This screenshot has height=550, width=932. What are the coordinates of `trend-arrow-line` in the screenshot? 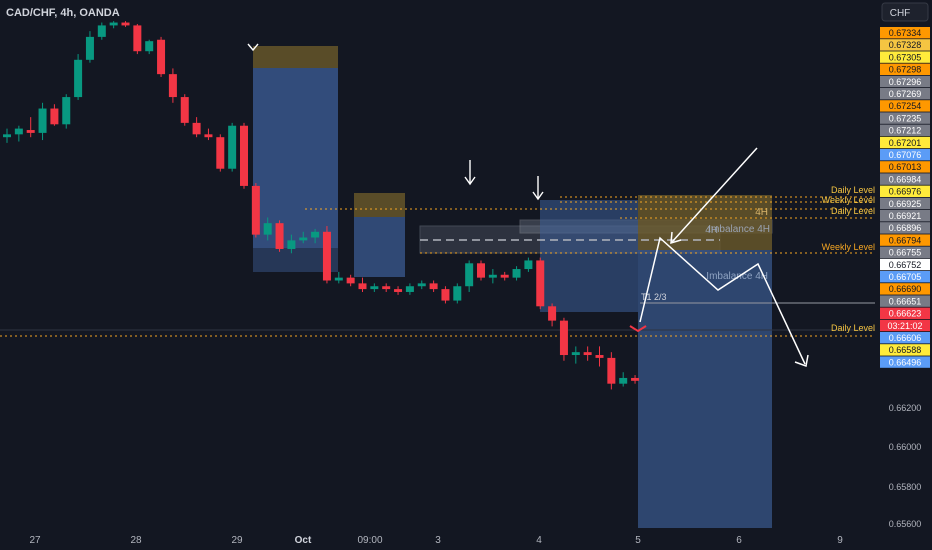 It's located at (714, 195).